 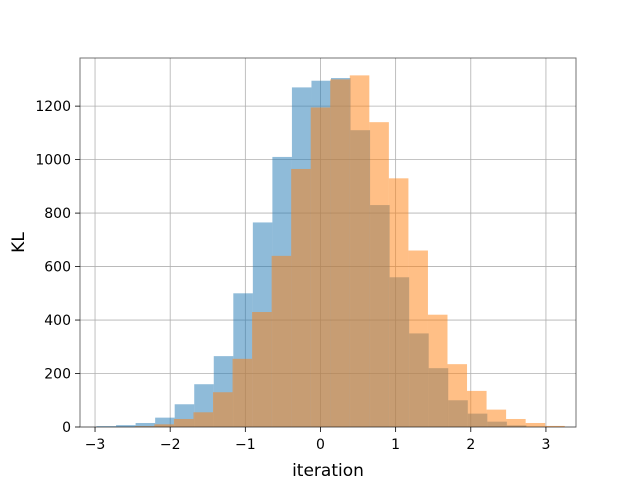 I want to click on y-tick-label: 1200, so click(x=53, y=107).